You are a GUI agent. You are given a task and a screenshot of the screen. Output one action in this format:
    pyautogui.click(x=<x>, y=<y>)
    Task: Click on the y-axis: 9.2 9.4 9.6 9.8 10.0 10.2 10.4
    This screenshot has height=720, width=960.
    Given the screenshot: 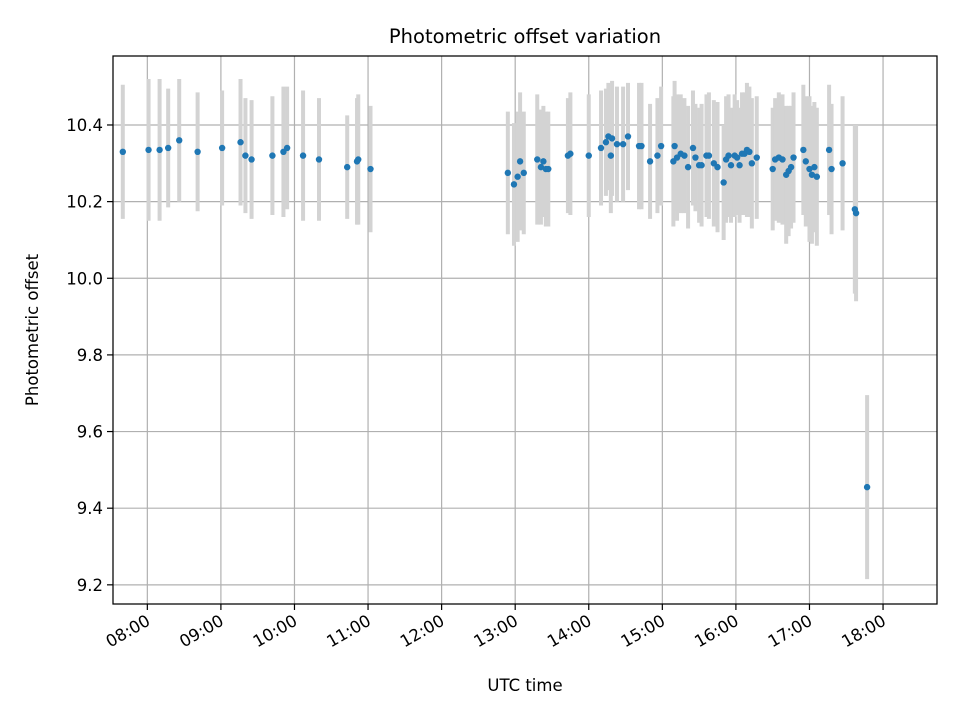 What is the action you would take?
    pyautogui.click(x=89, y=355)
    